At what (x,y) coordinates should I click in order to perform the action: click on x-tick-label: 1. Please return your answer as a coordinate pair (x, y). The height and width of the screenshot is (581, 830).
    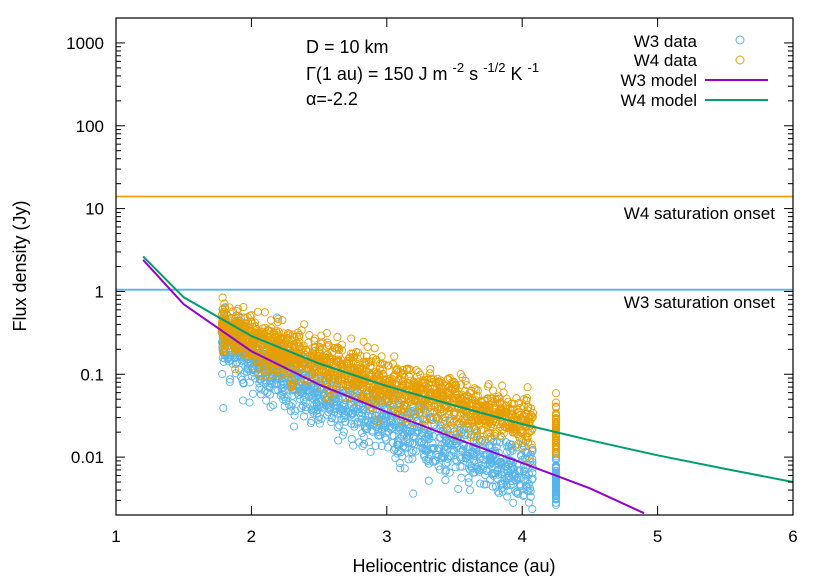
    Looking at the image, I should click on (115, 536).